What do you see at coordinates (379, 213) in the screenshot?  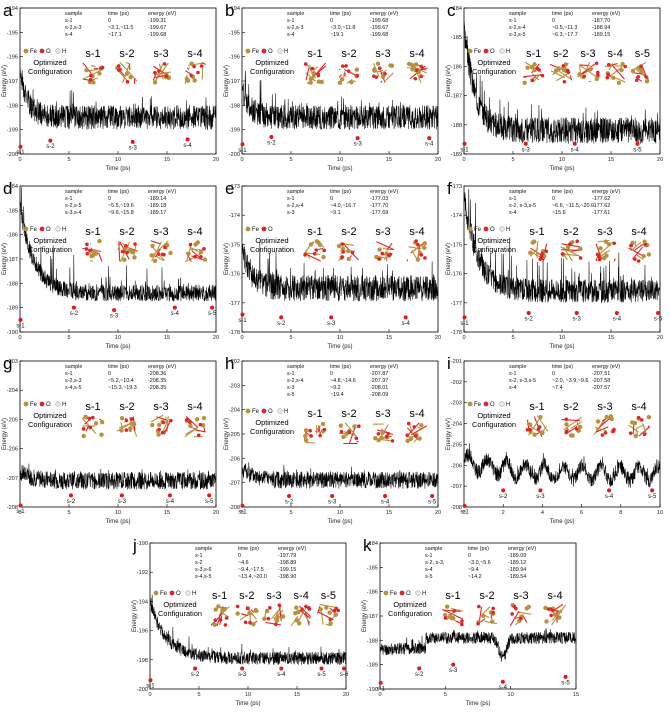 I see `table-cell: -177.69` at bounding box center [379, 213].